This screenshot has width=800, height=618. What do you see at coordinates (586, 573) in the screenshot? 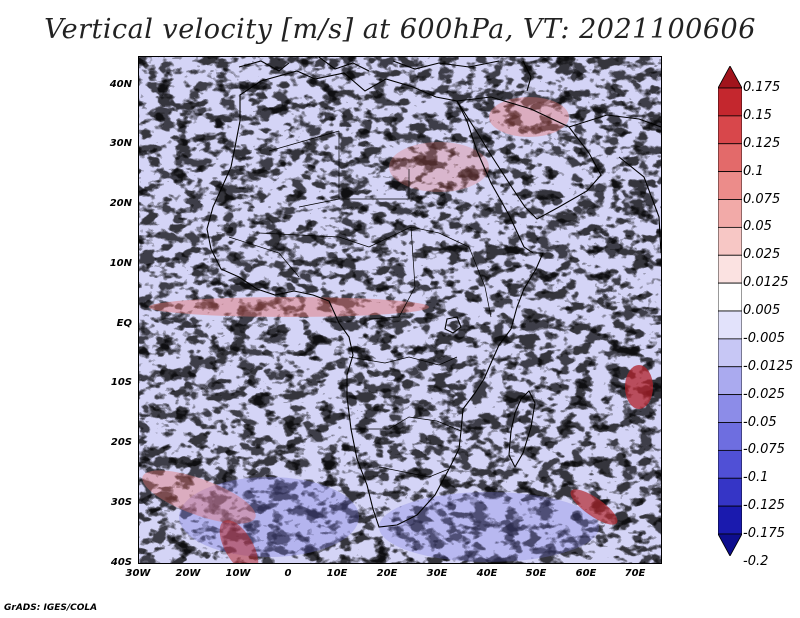
I see `lon-tick-60e: 60E` at bounding box center [586, 573].